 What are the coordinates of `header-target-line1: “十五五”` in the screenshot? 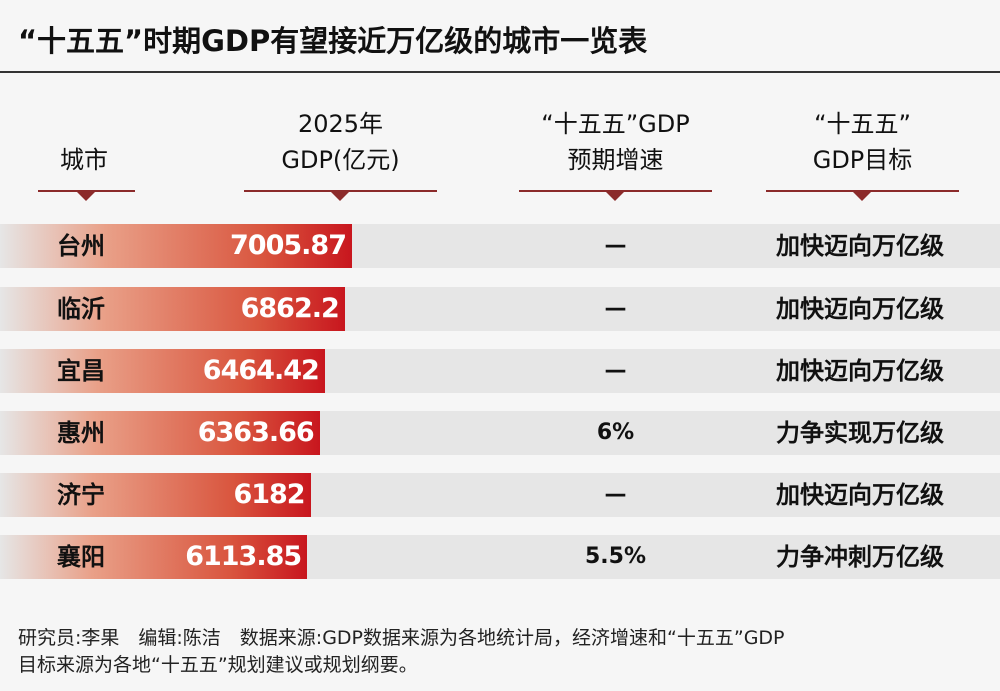 It's located at (862, 124).